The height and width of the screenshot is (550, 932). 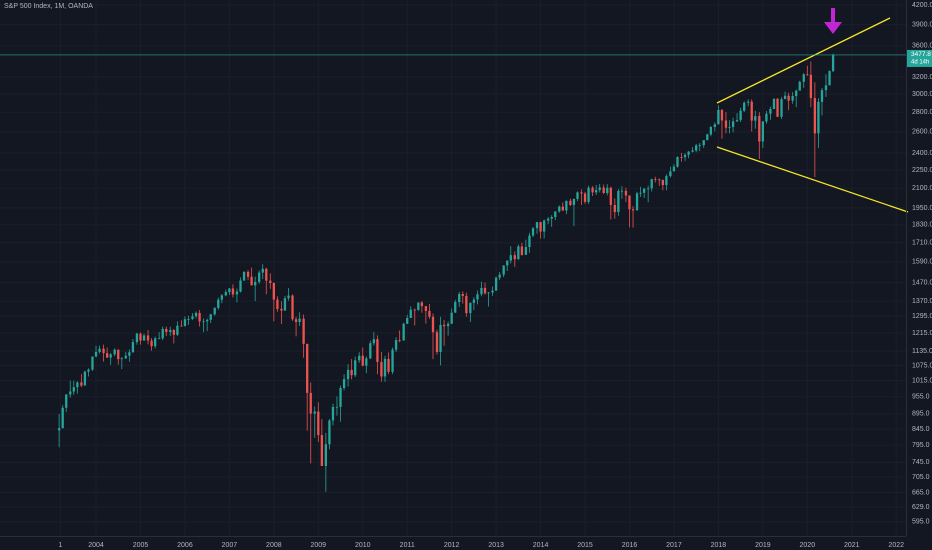 What do you see at coordinates (808, 545) in the screenshot?
I see `x-tick-label: 2020` at bounding box center [808, 545].